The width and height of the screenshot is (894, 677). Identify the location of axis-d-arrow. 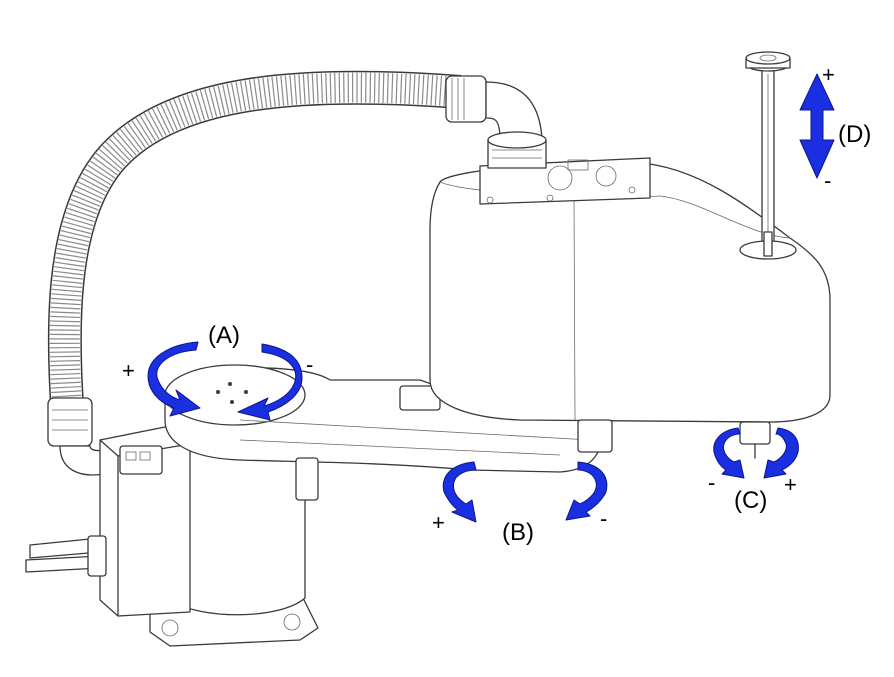
(817, 126).